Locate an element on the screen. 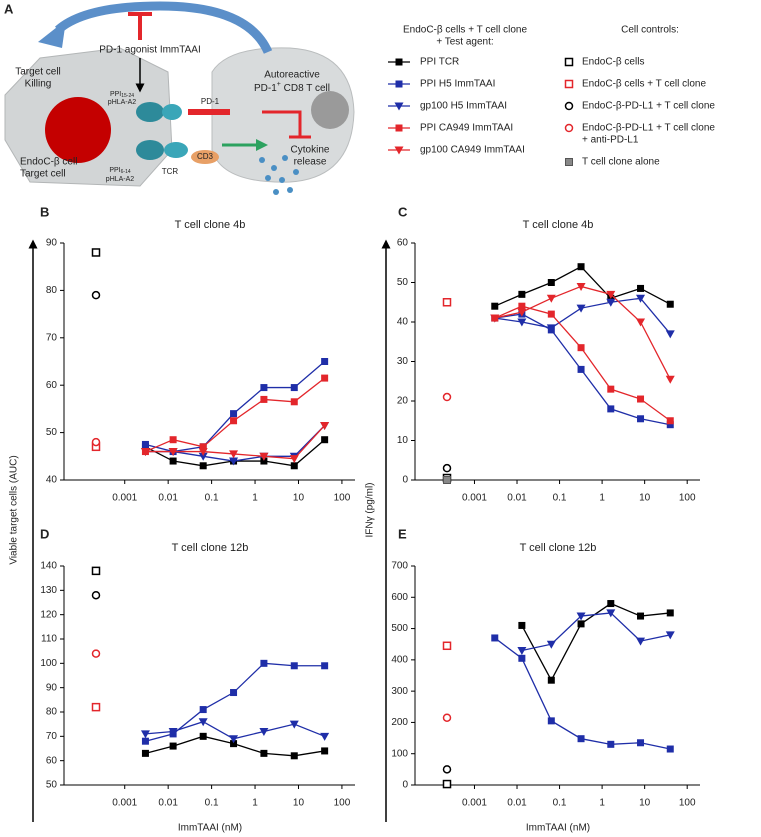 This screenshot has height=837, width=761. y-axis-label: IFNγ (pg/ml) is located at coordinates (370, 510).